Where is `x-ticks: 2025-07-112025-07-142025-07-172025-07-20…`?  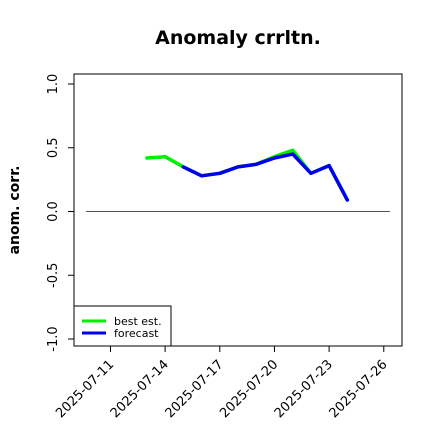
x-ticks: 2025-07-112025-07-142025-07-172025-07-20… is located at coordinates (222, 383).